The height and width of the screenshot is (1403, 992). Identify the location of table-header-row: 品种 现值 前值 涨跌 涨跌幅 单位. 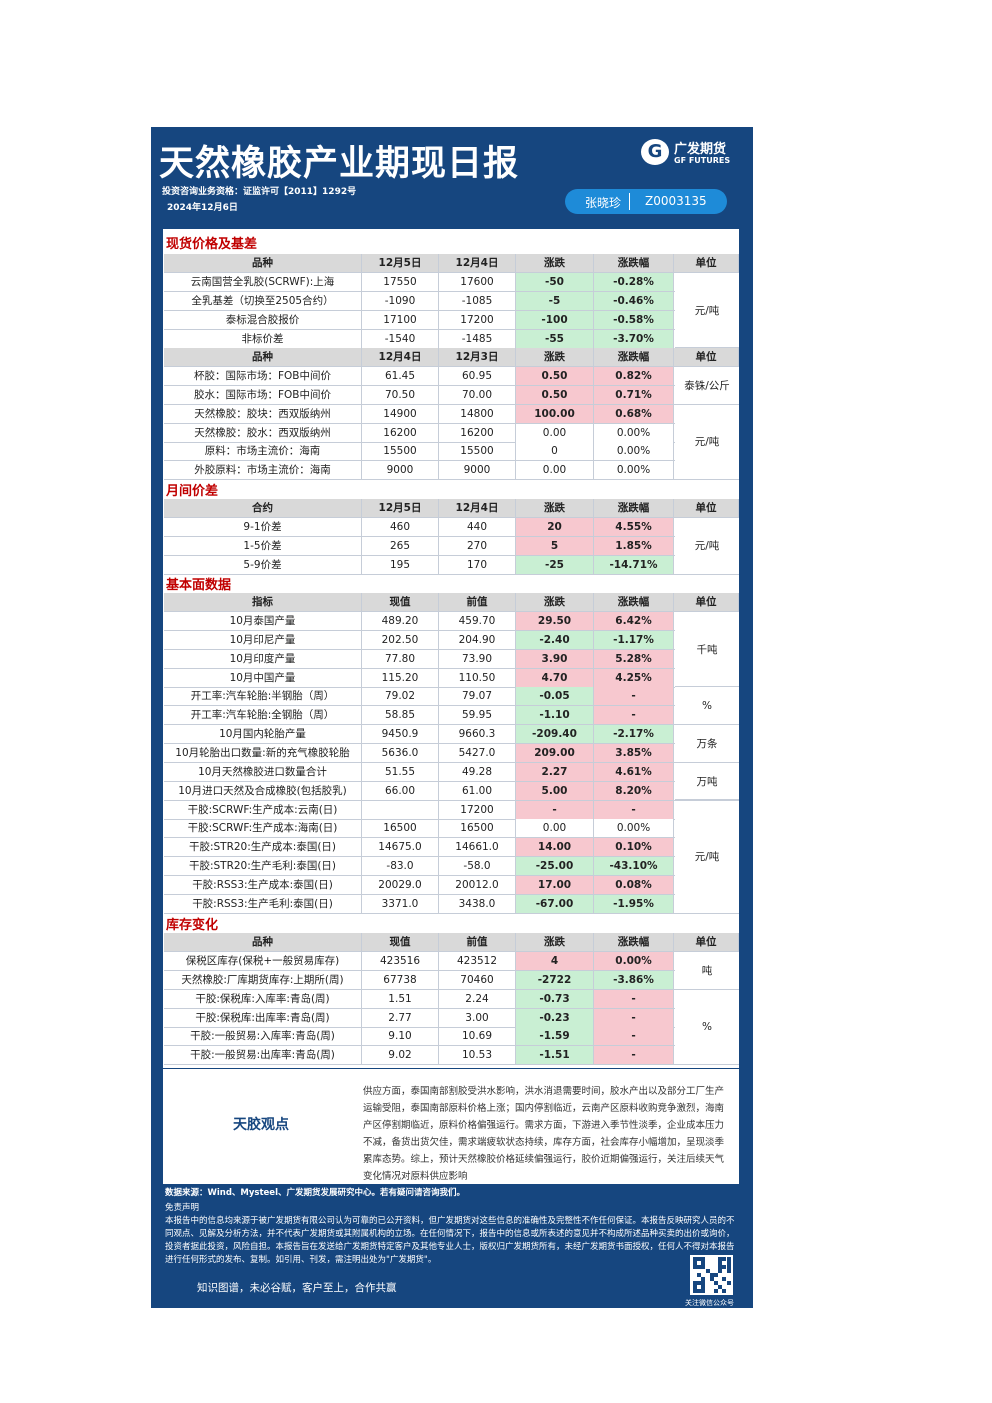
(451, 942).